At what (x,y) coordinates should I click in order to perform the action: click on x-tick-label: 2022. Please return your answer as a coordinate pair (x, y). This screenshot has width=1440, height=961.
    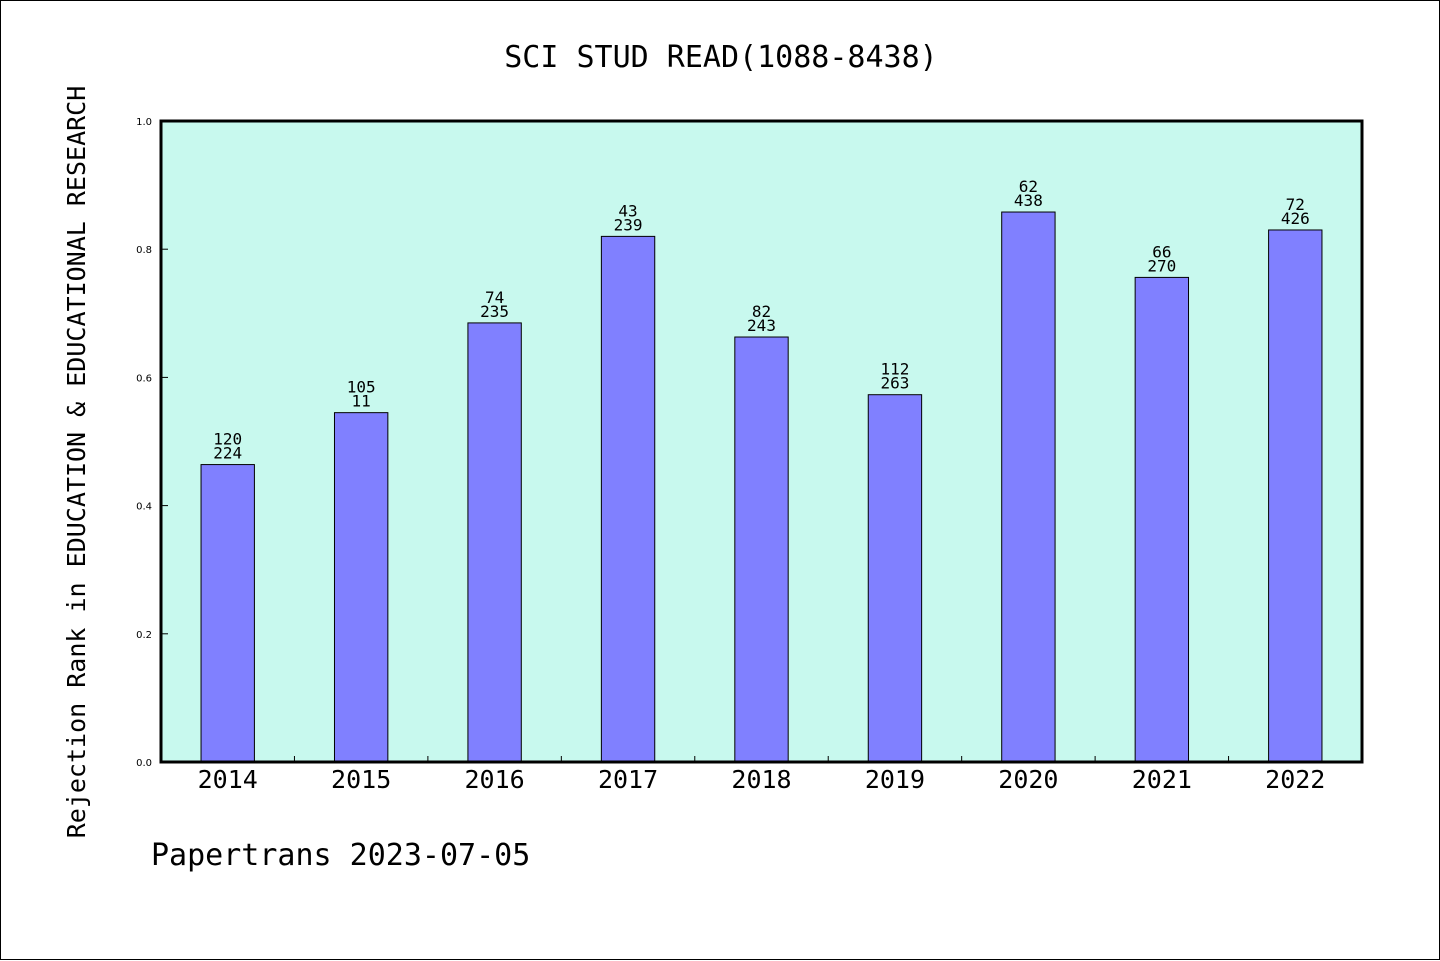
    Looking at the image, I should click on (1295, 779).